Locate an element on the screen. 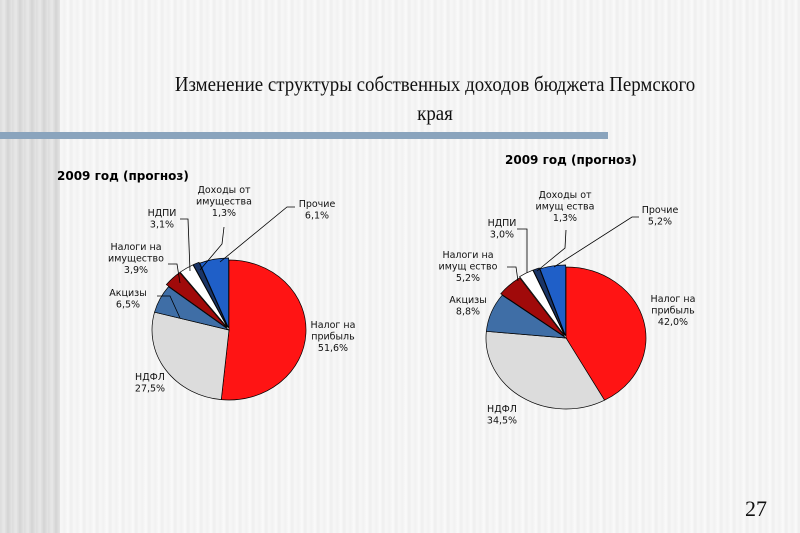  data-label: НДПИ 3,0% is located at coordinates (502, 229).